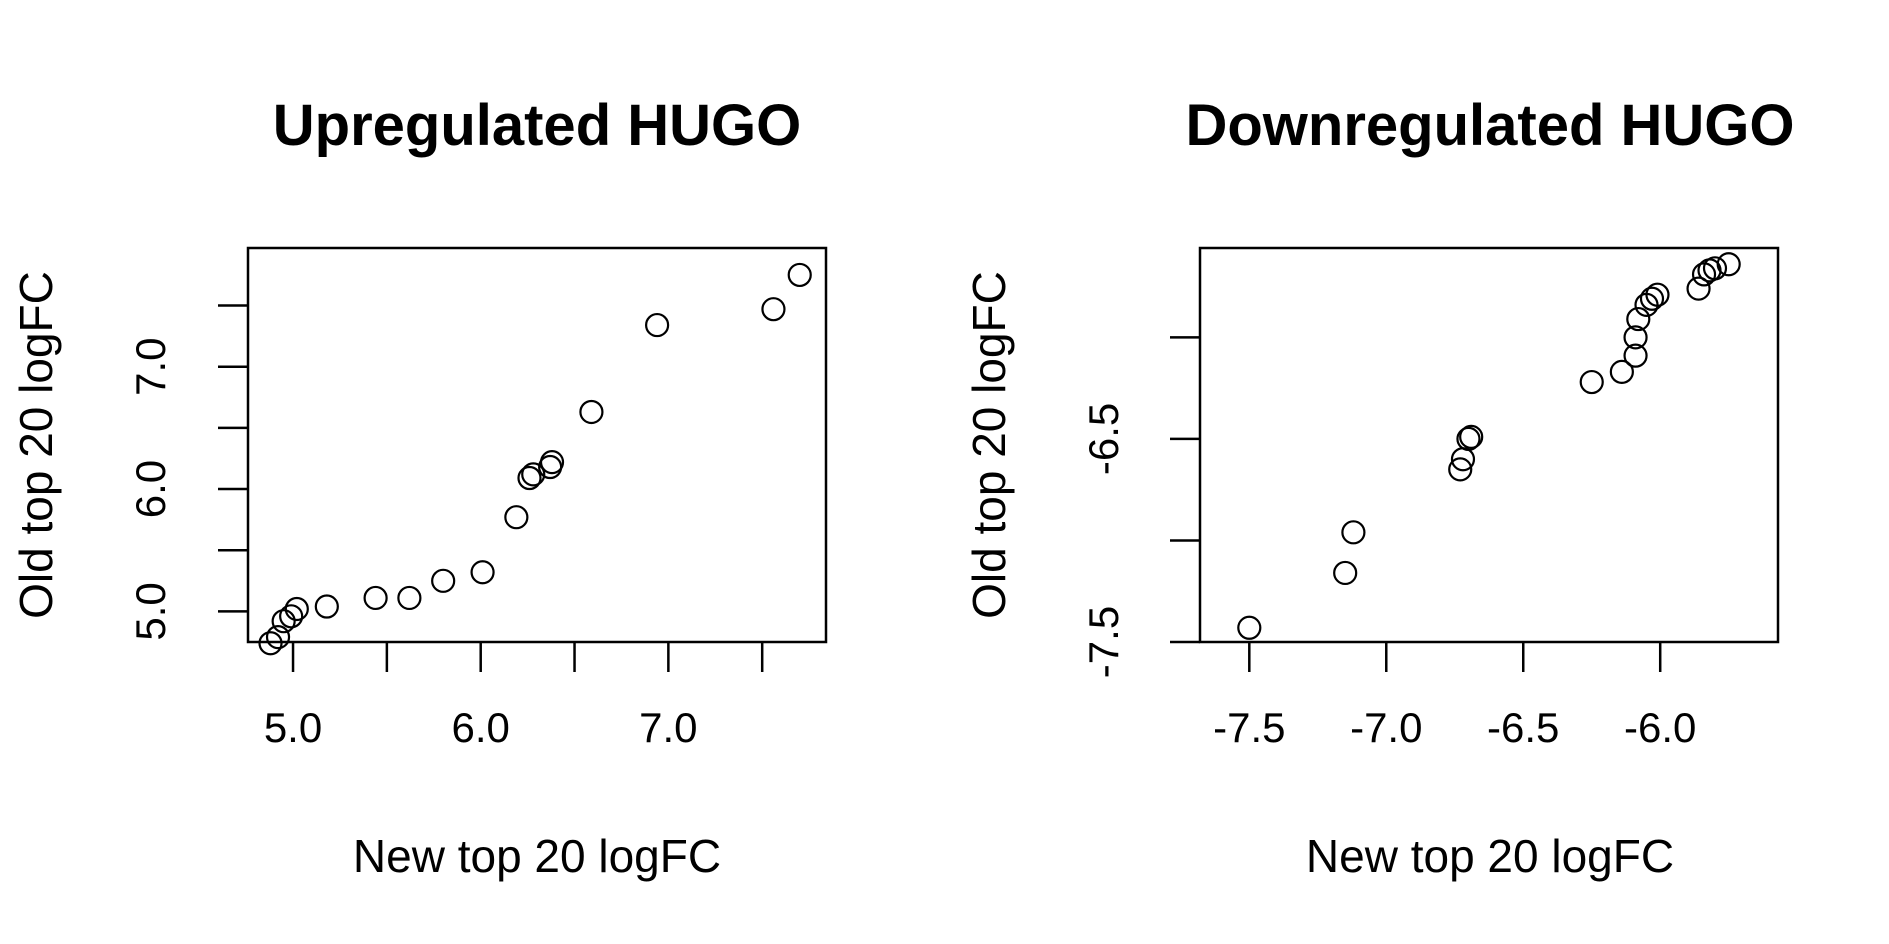 The height and width of the screenshot is (944, 1889). I want to click on y-tick-label: 7.0, so click(150, 366).